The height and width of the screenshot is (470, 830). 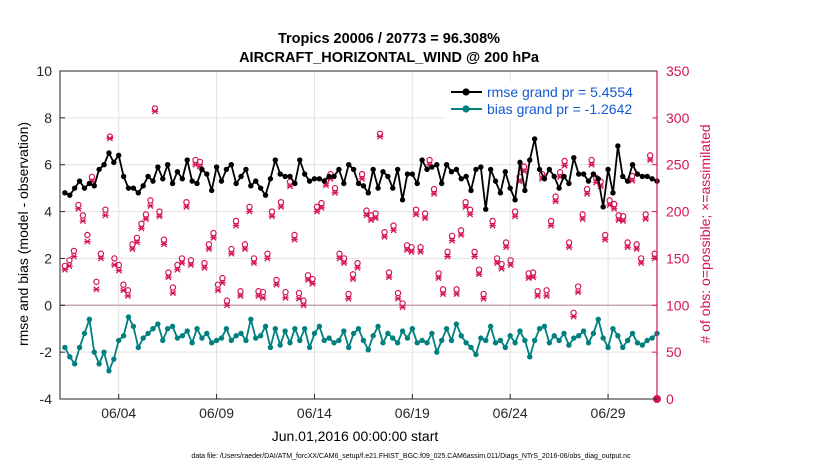 What do you see at coordinates (389, 39) in the screenshot?
I see `chart-title: Tropics 20006 / 20773 = 96.308%` at bounding box center [389, 39].